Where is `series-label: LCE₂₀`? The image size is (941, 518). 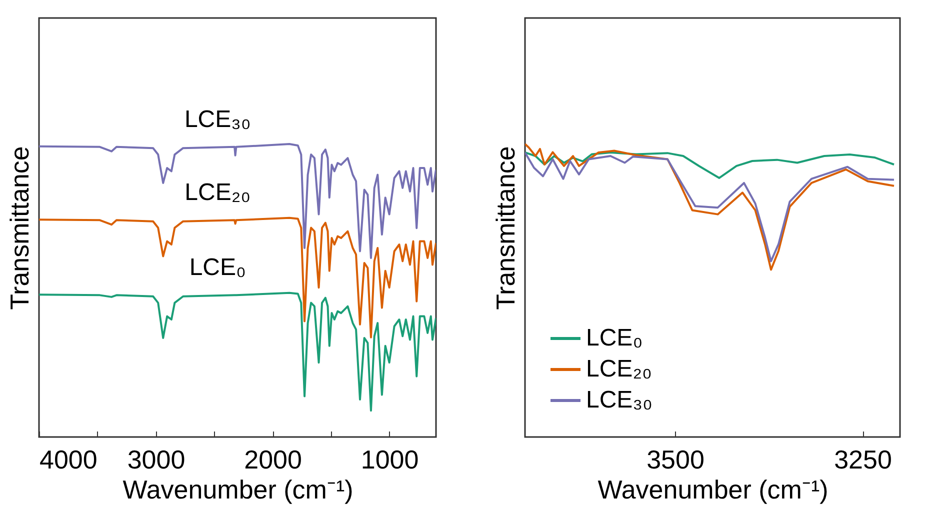 series-label: LCE₂₀ is located at coordinates (217, 192).